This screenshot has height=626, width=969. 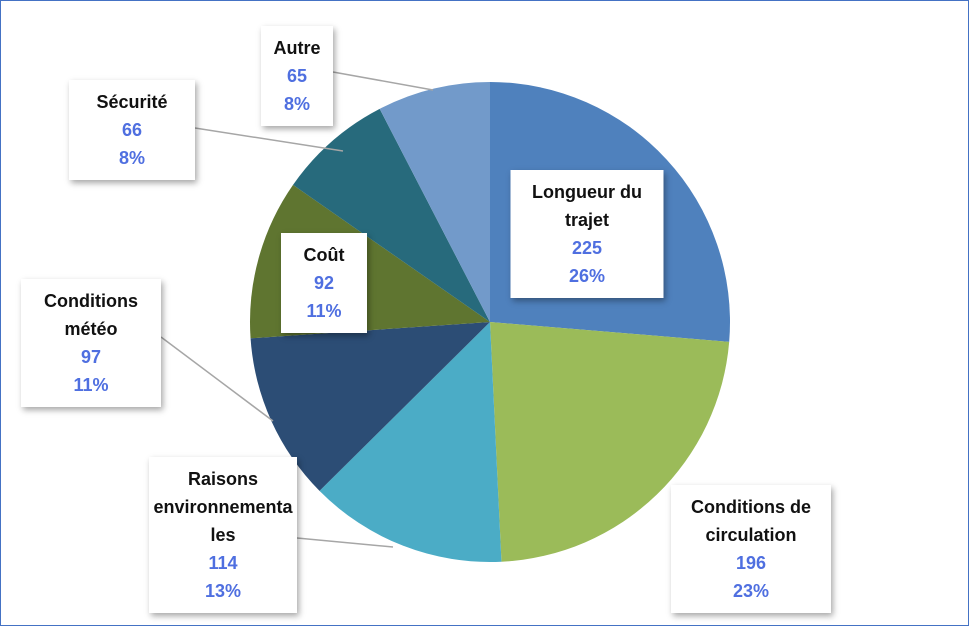 What do you see at coordinates (751, 591) in the screenshot?
I see `percent-label: 23%` at bounding box center [751, 591].